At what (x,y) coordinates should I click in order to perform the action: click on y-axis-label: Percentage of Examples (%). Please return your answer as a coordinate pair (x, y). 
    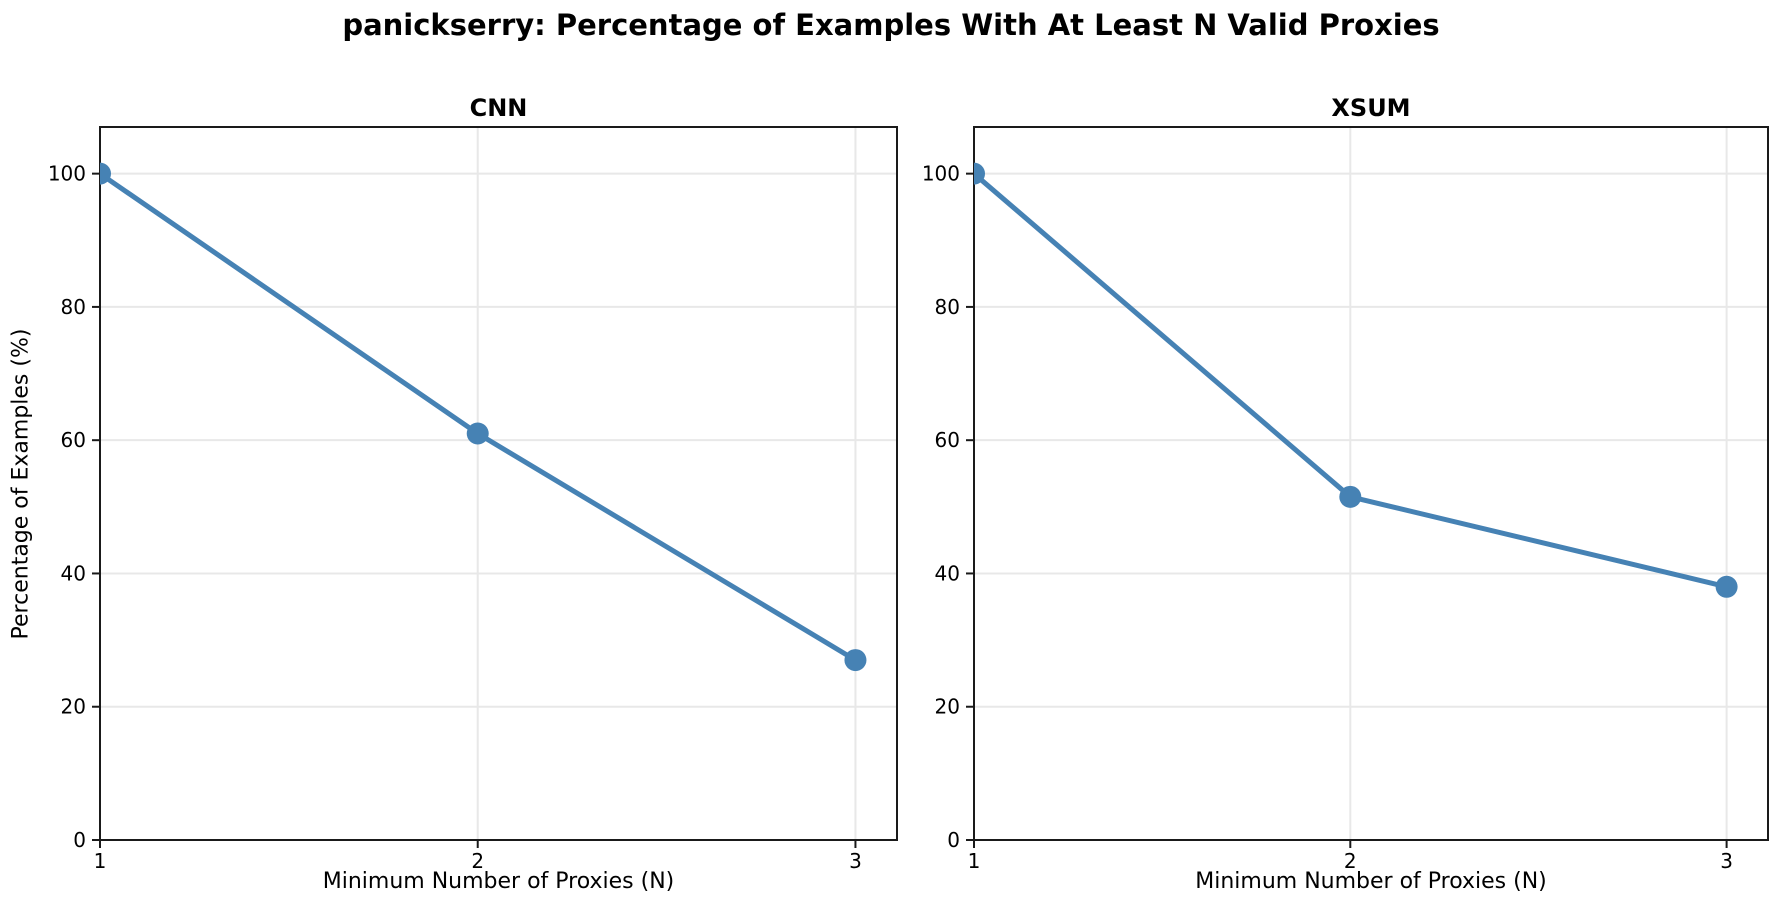
    Looking at the image, I should click on (21, 484).